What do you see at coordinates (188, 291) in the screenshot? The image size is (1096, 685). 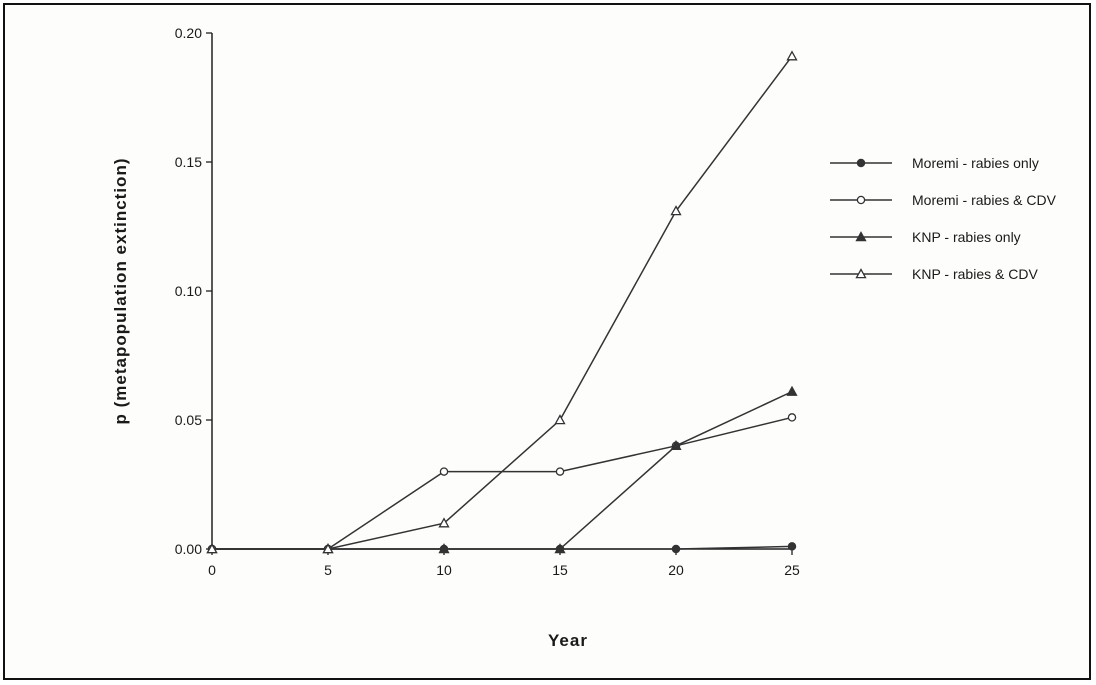 I see `y-tick-label: 0.10` at bounding box center [188, 291].